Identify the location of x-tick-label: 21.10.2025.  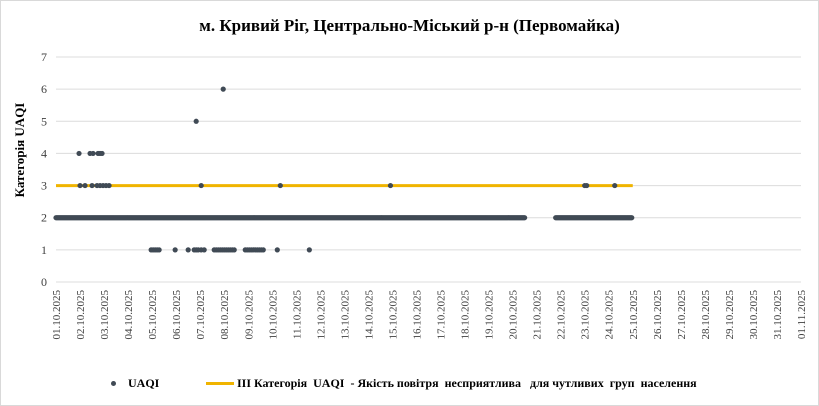
(538, 315).